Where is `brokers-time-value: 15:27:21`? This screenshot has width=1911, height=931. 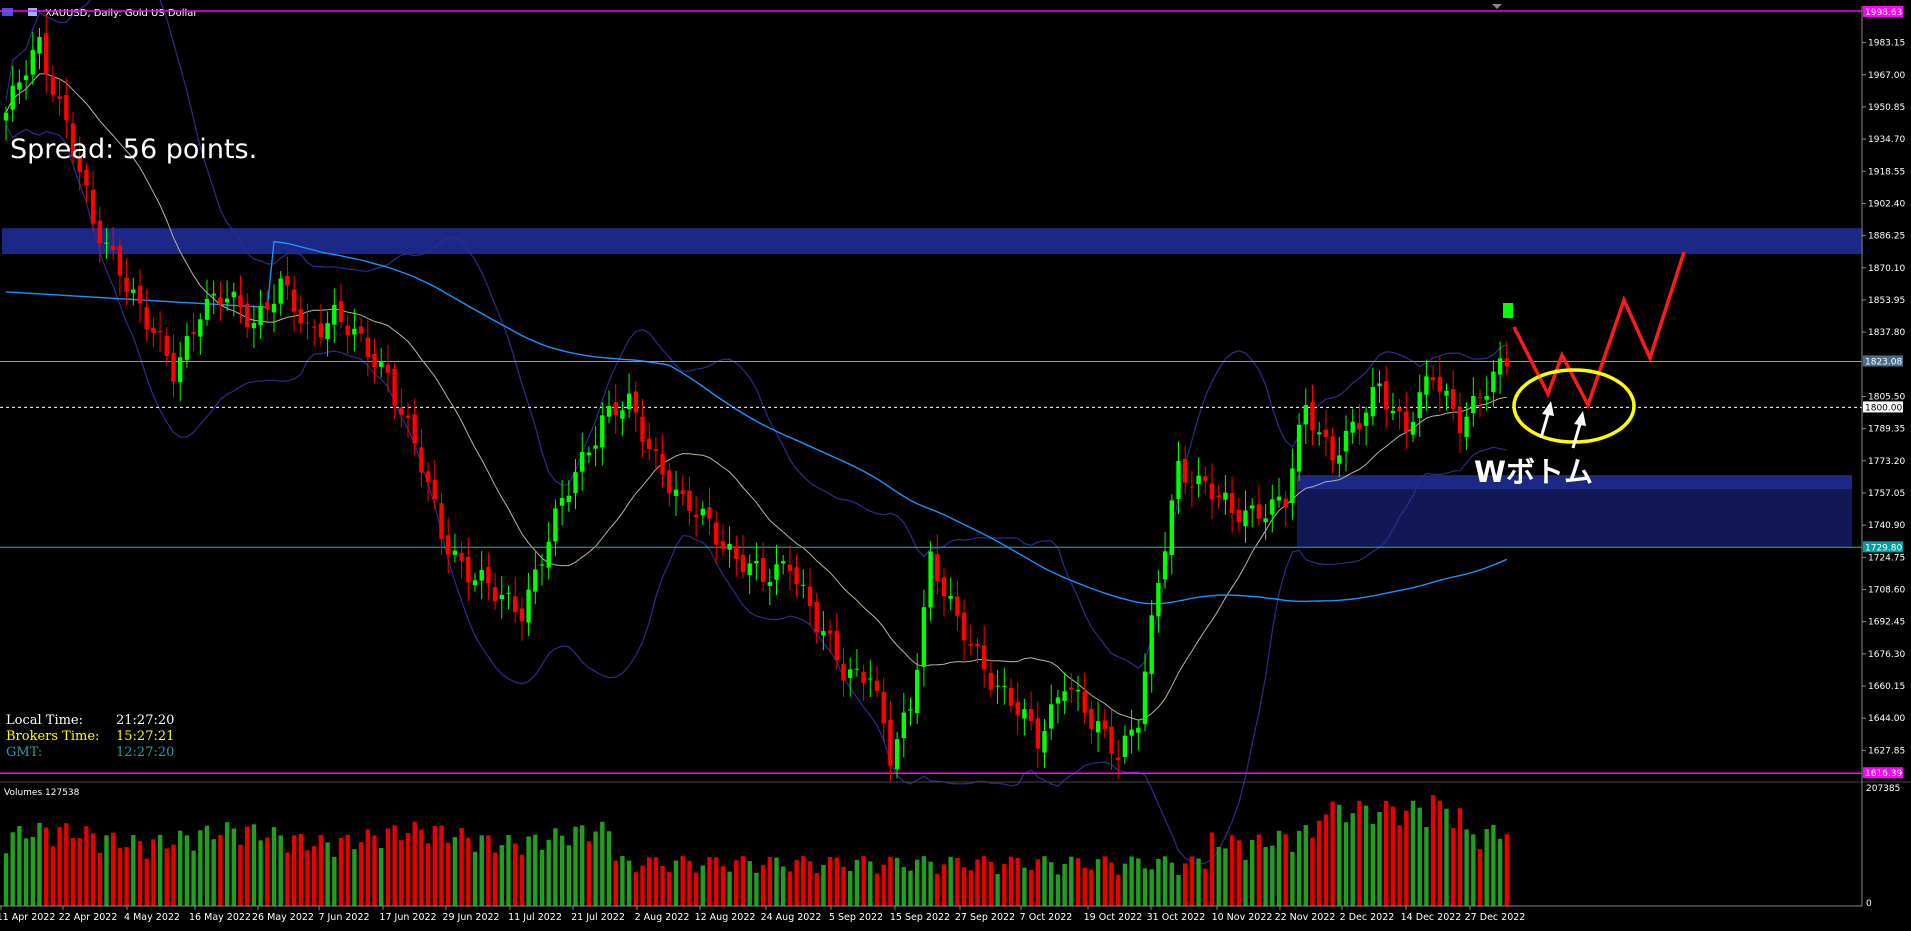 brokers-time-value: 15:27:21 is located at coordinates (145, 736).